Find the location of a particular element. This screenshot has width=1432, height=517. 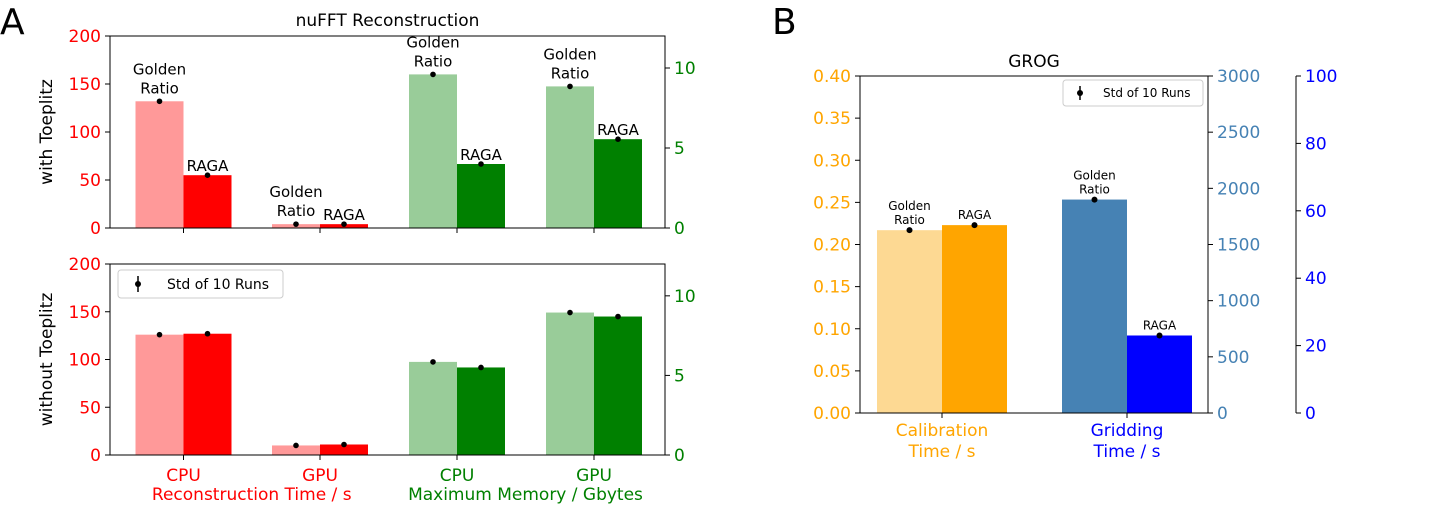

y-axis-label: with Toeplitz is located at coordinates (47, 132).